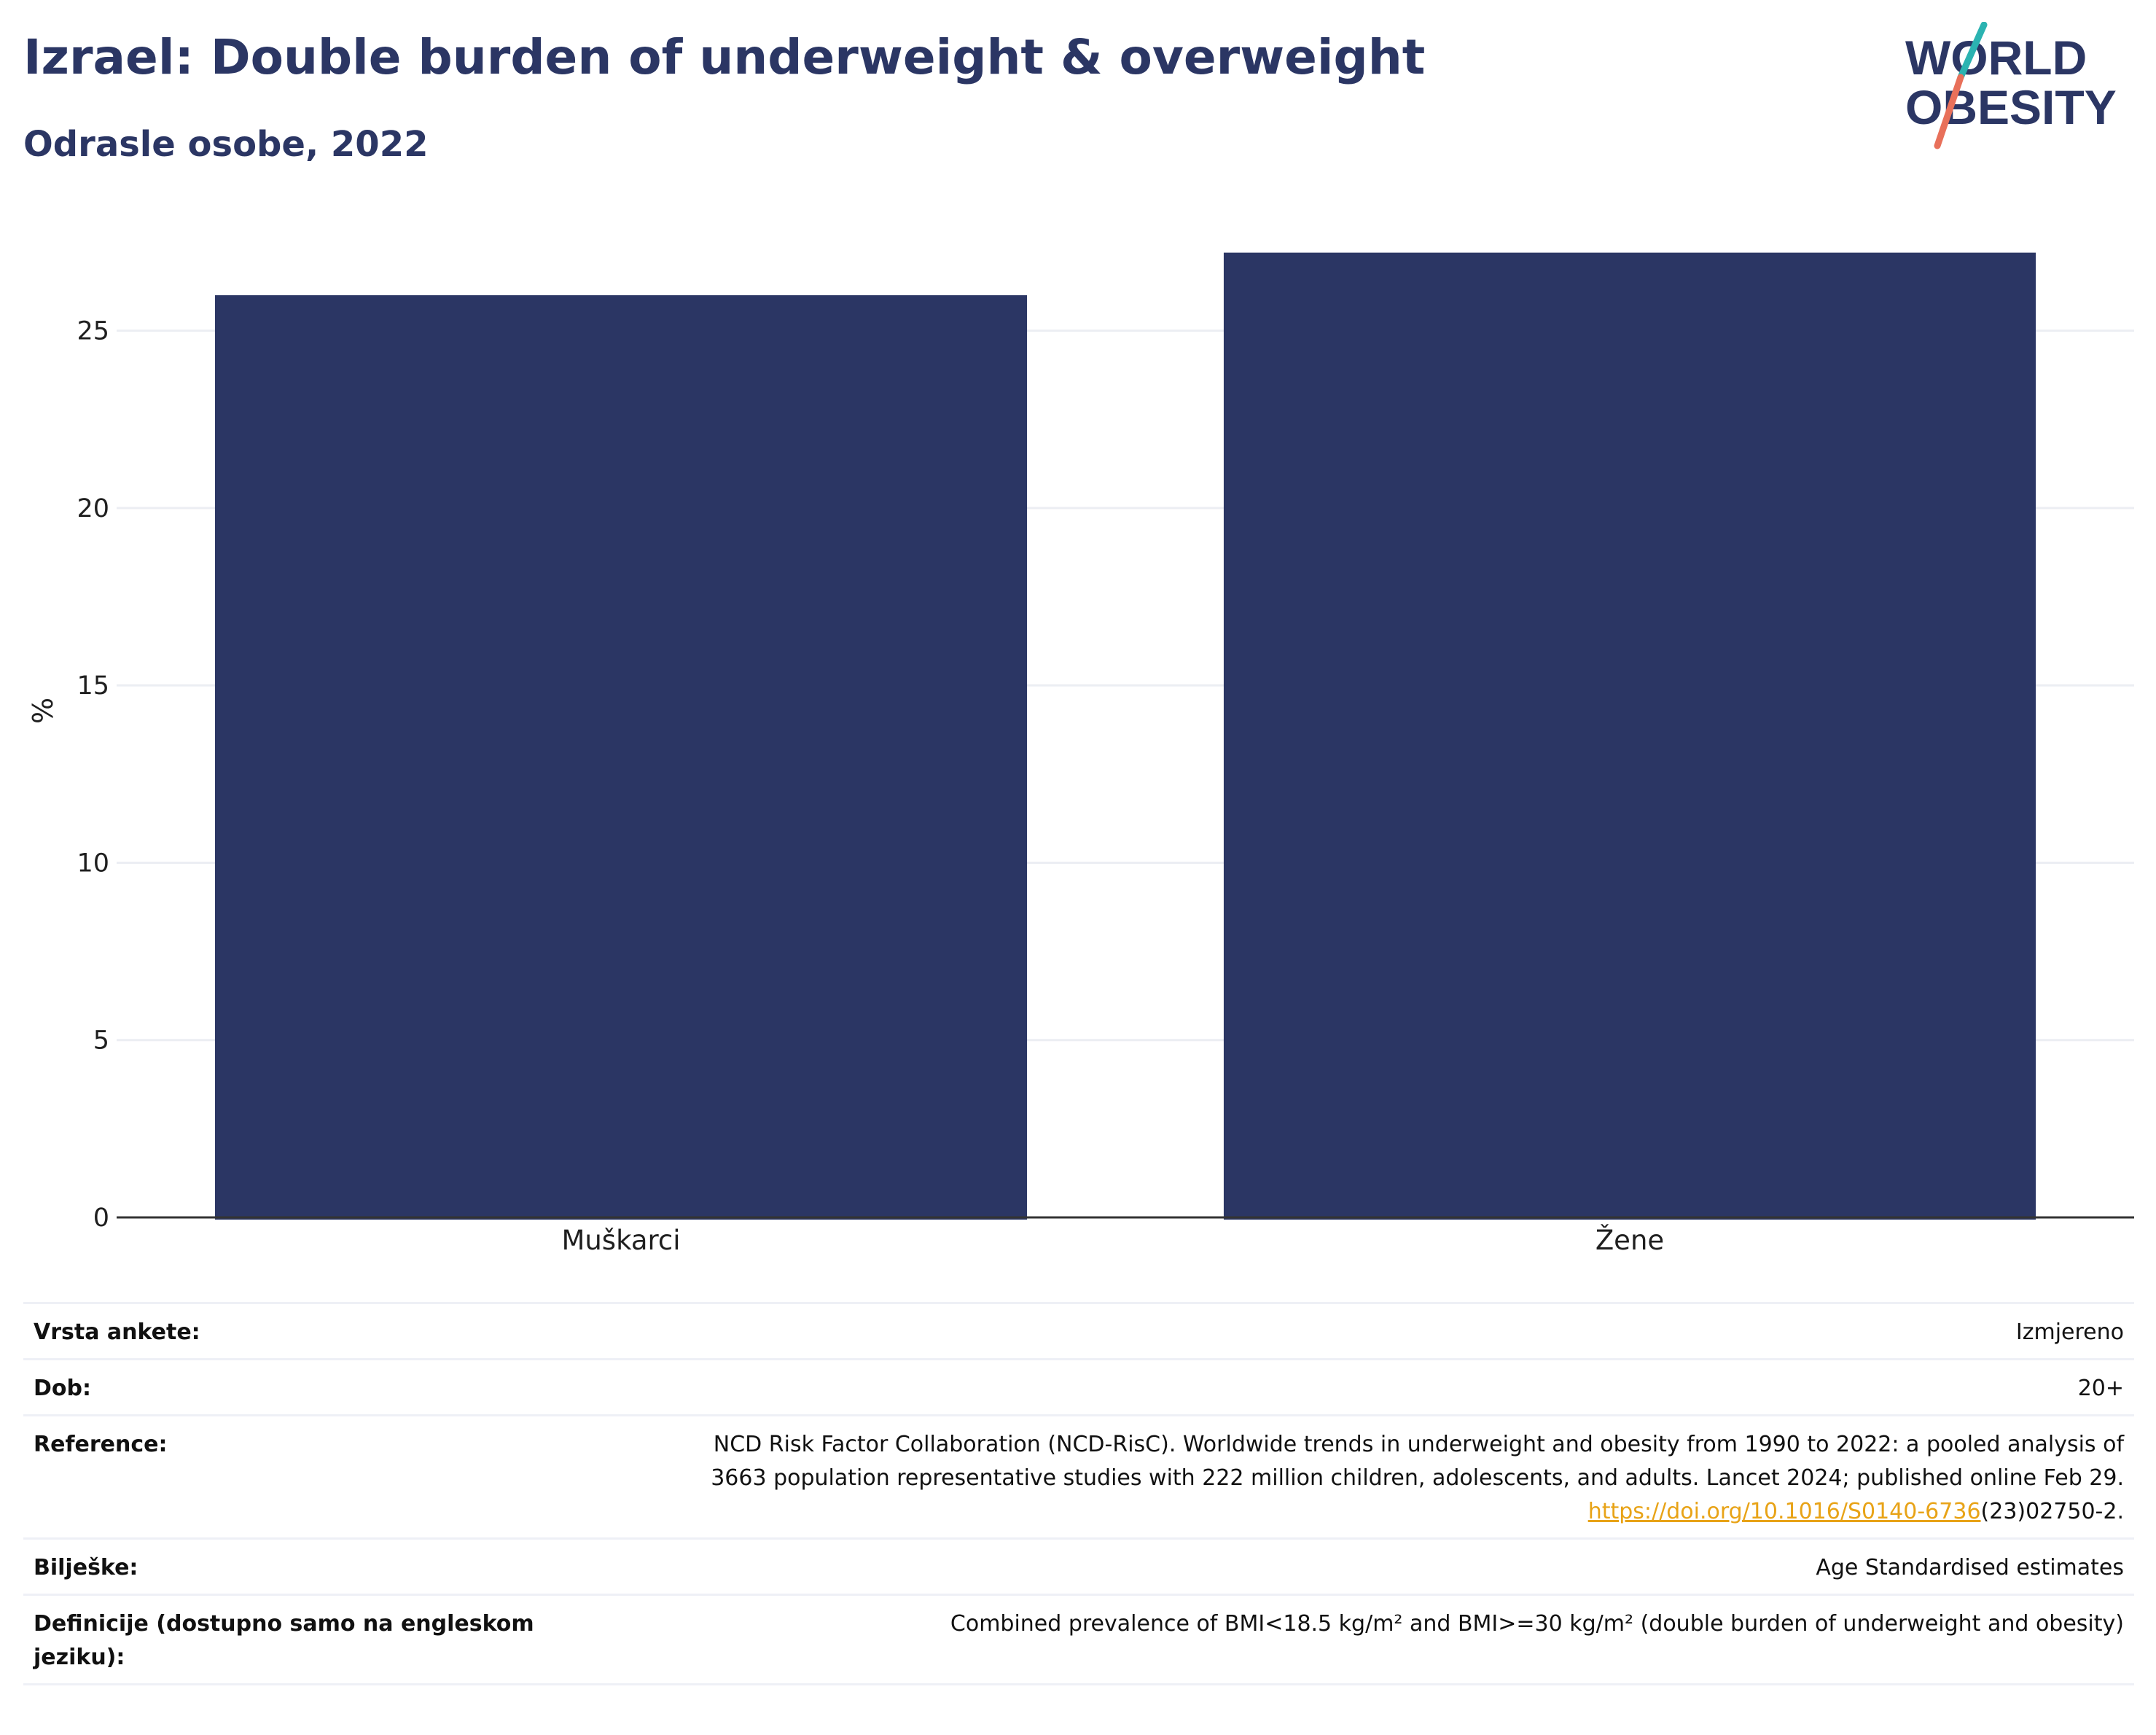 This screenshot has height=1735, width=2156. Describe the element at coordinates (101, 1041) in the screenshot. I see `y-tick-label: 5` at that location.